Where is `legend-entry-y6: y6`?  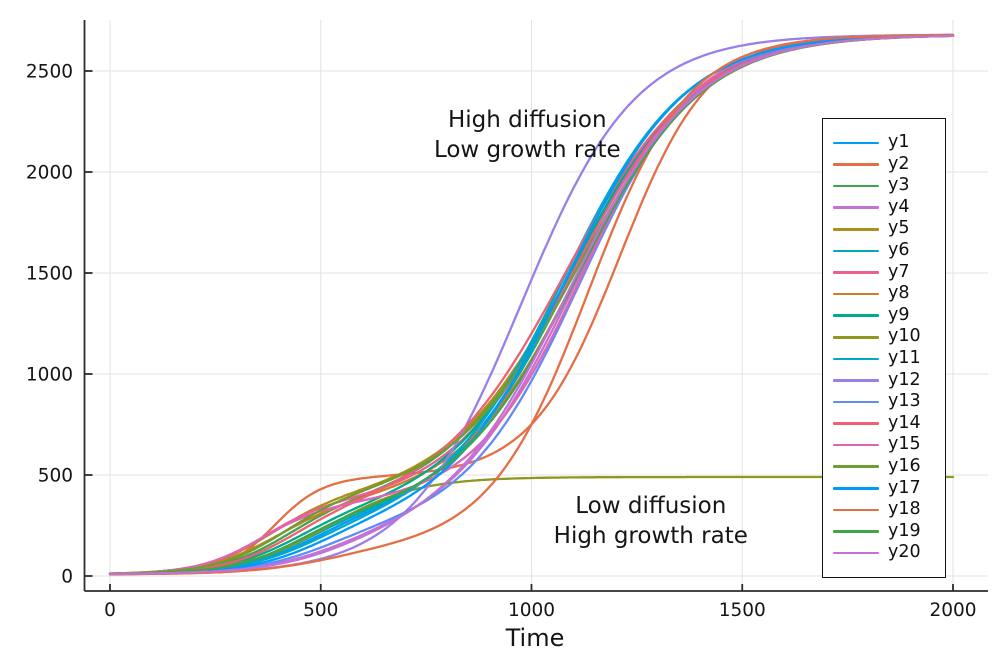
legend-entry-y6: y6 is located at coordinates (884, 251).